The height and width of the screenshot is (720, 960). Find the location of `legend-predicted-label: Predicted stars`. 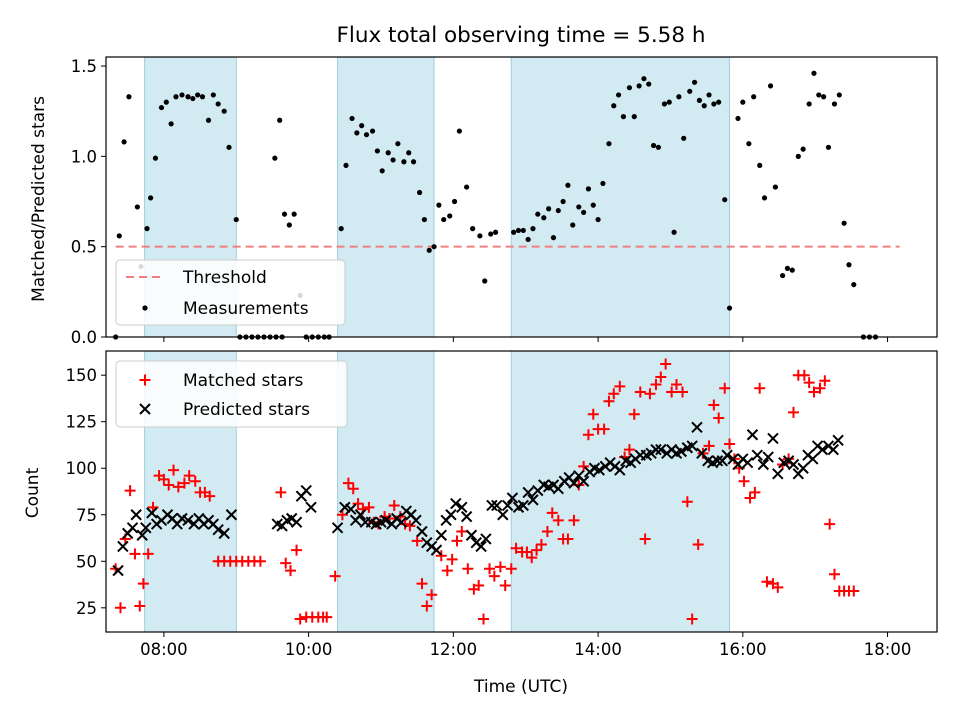

legend-predicted-label: Predicted stars is located at coordinates (246, 410).